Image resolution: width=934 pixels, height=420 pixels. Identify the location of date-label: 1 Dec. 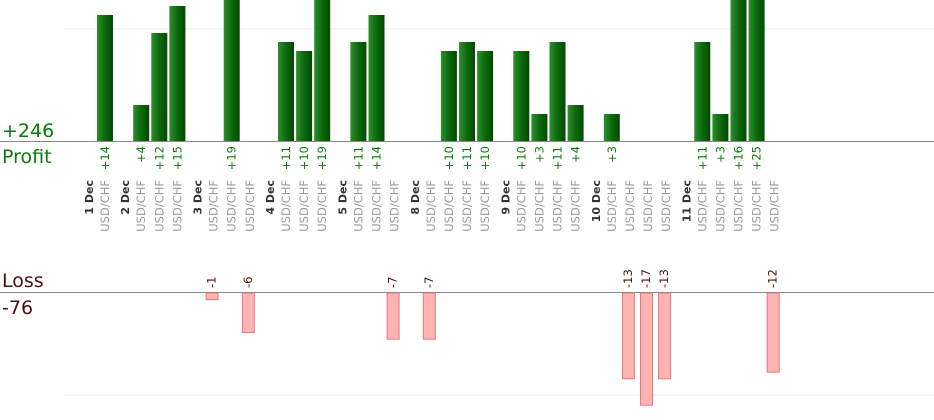
(89, 197).